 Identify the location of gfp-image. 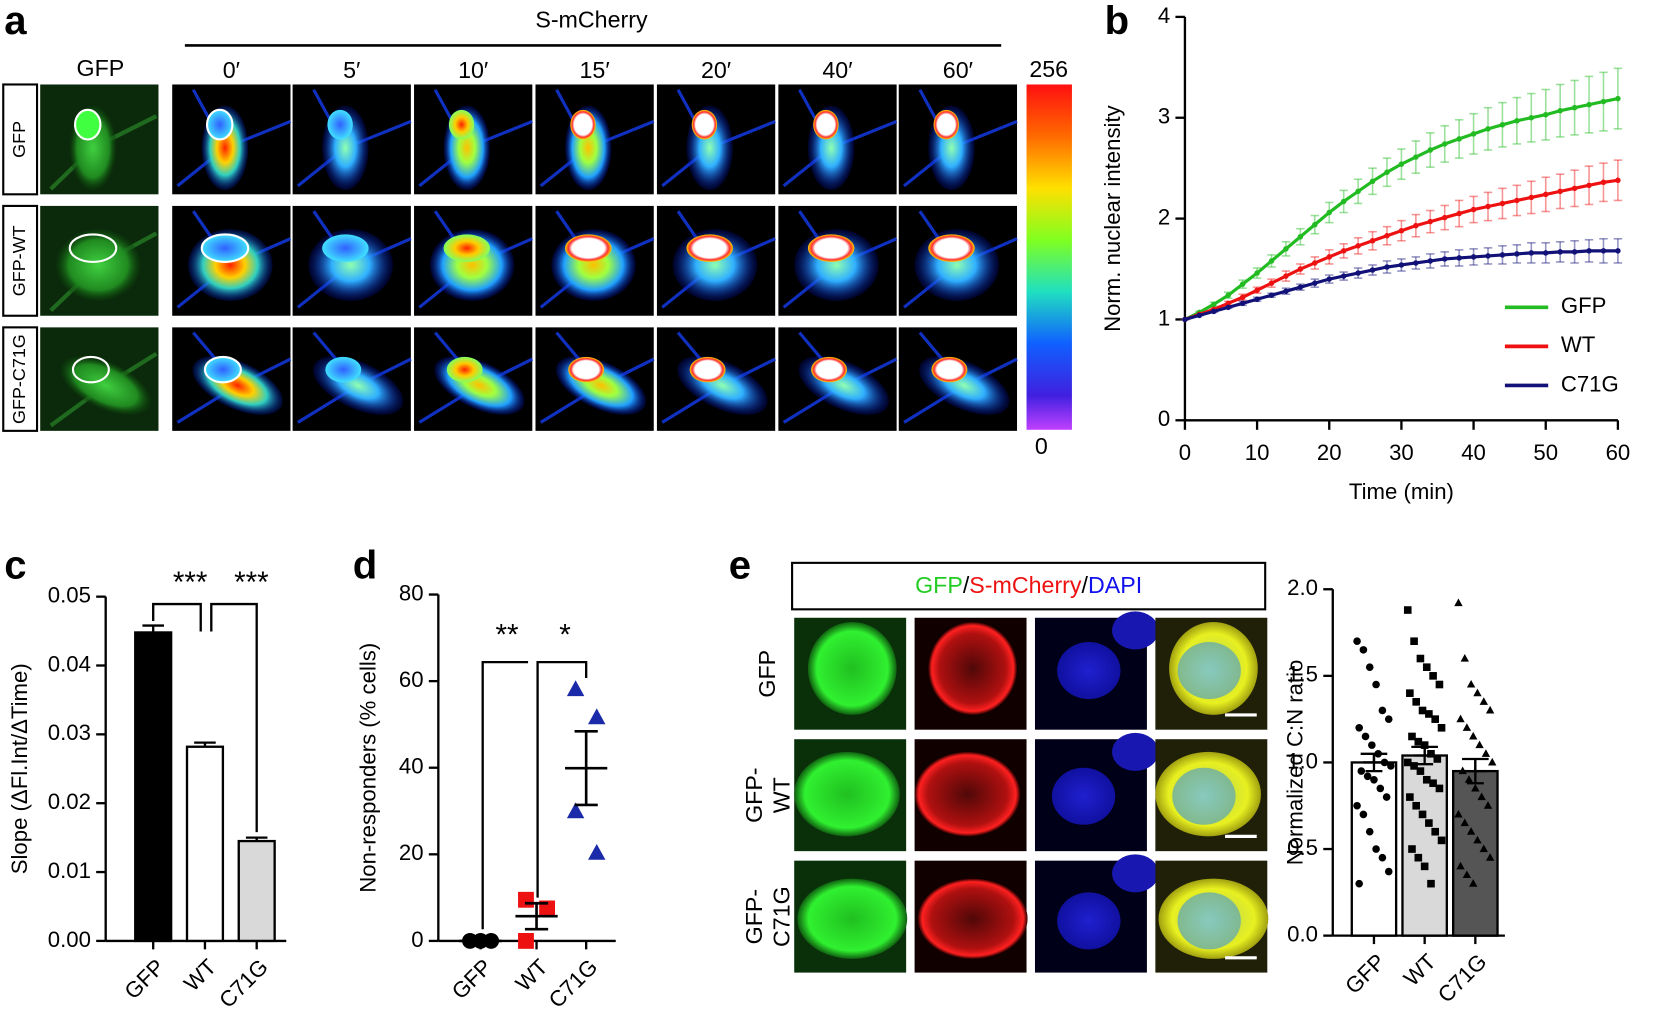
(99, 260).